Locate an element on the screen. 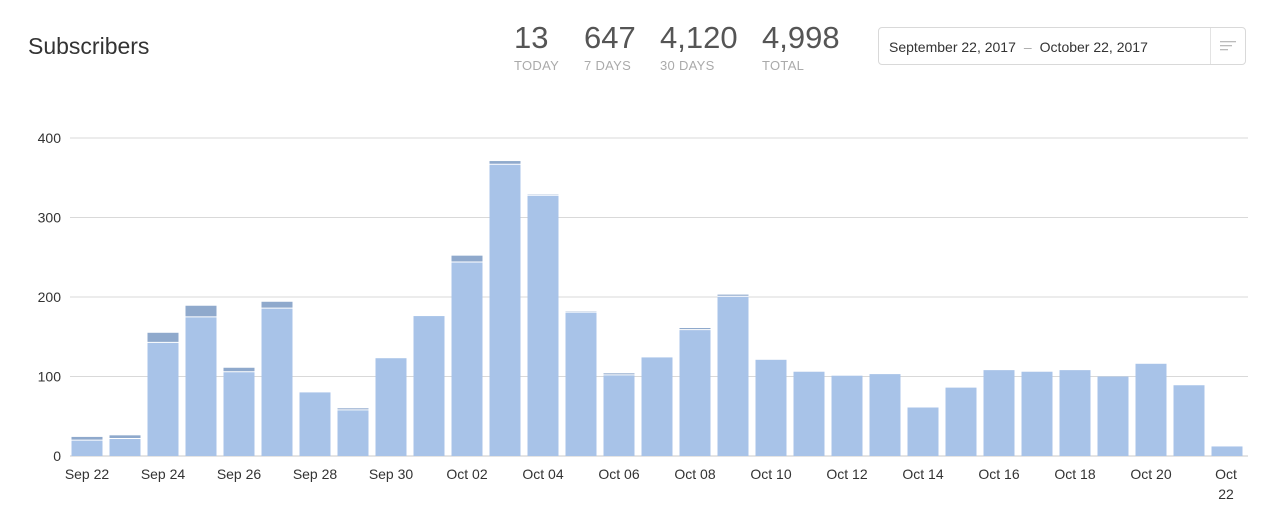  x-tick-label: Oct 18 is located at coordinates (1074, 474).